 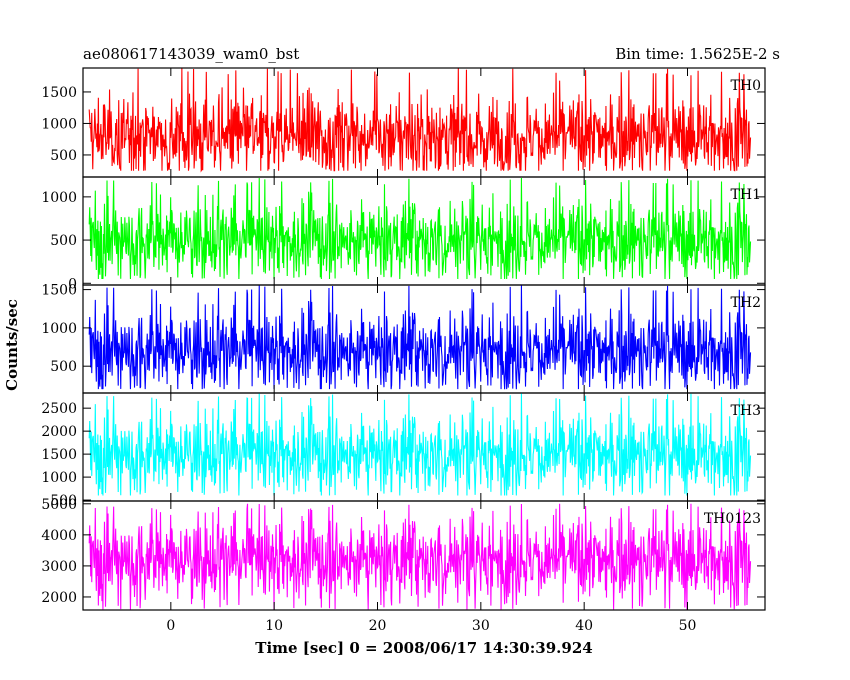 What do you see at coordinates (431, 626) in the screenshot?
I see `x-axis: 0 10 20 30 40 50` at bounding box center [431, 626].